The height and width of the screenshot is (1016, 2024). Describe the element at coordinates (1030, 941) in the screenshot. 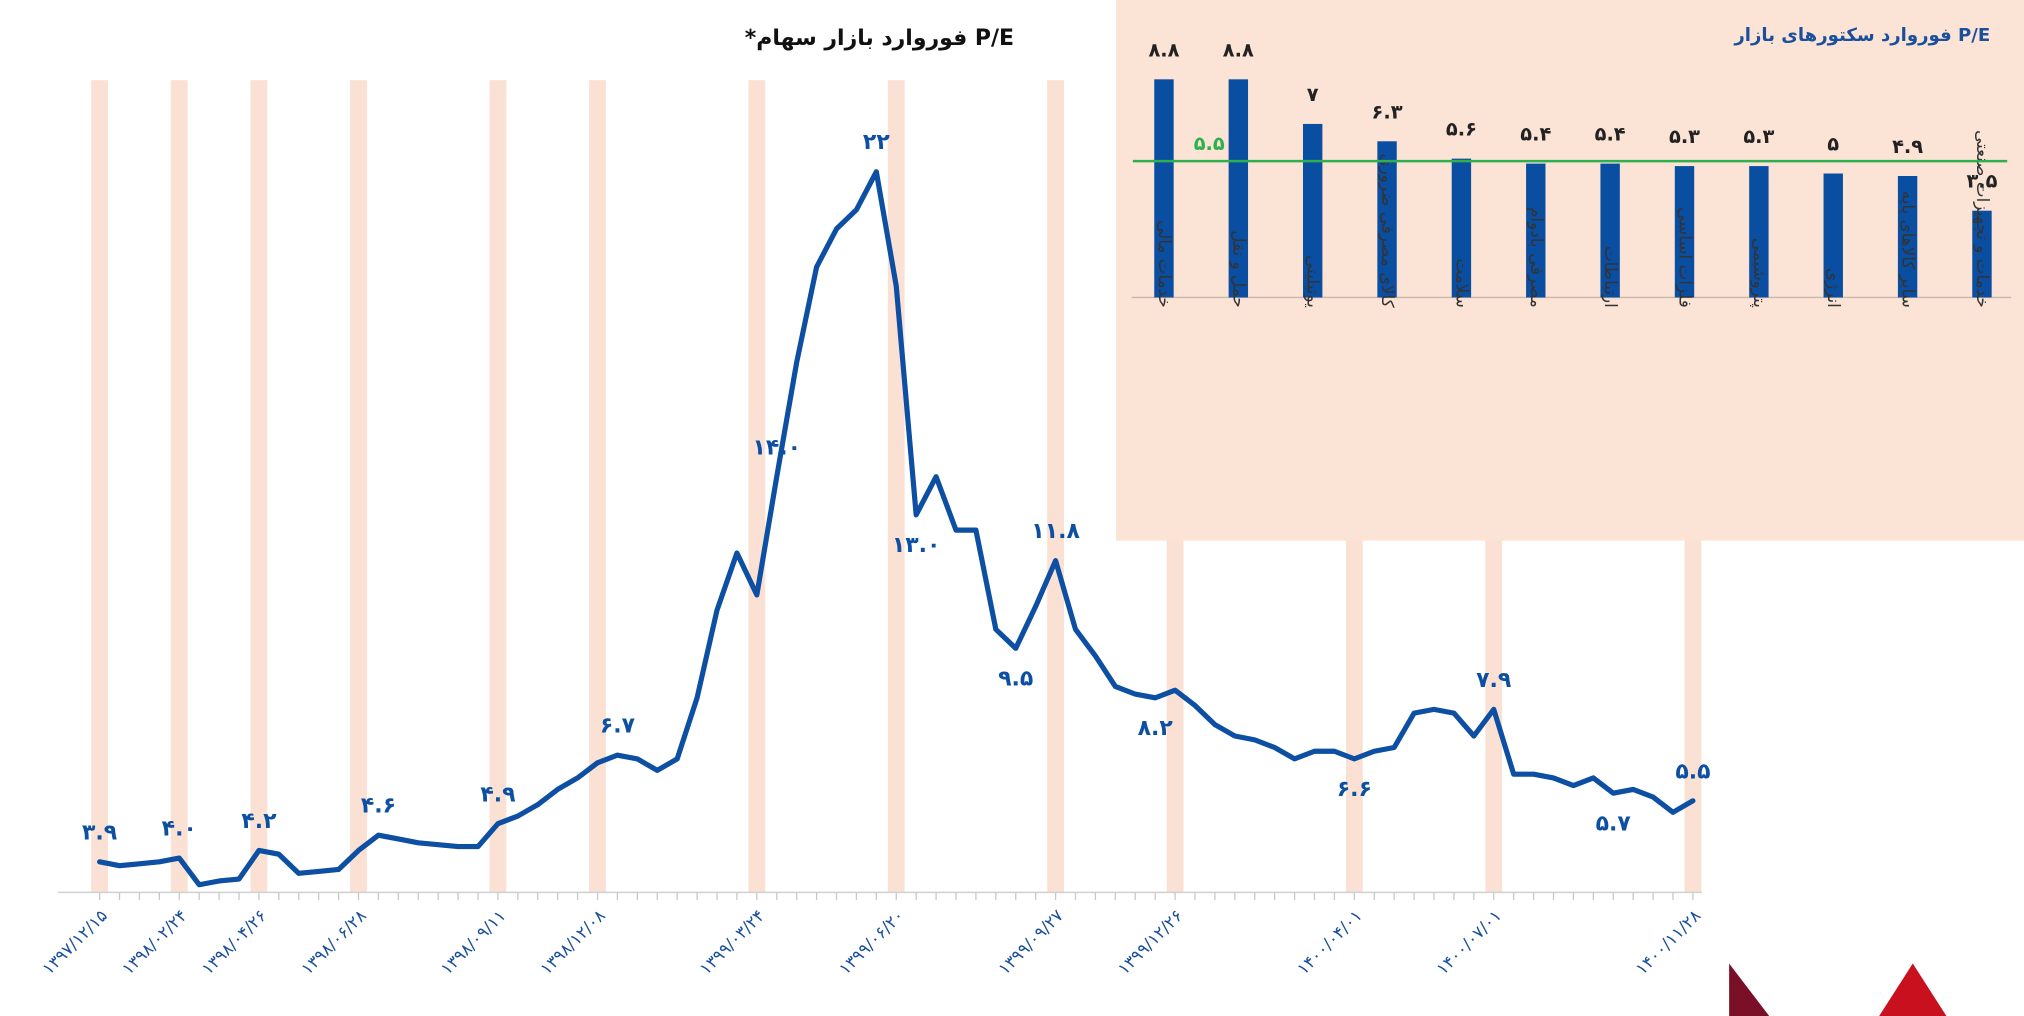

I see `x-tick-label: ۱۳۹۹/۰۹/۲۷` at that location.